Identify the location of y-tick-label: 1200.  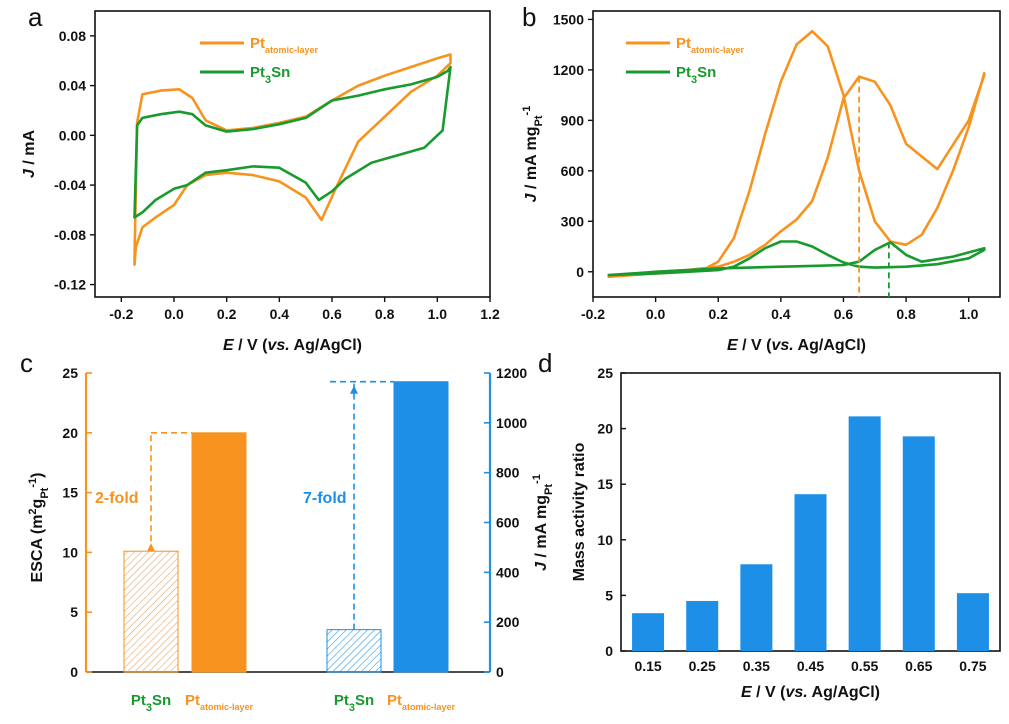
(568, 70).